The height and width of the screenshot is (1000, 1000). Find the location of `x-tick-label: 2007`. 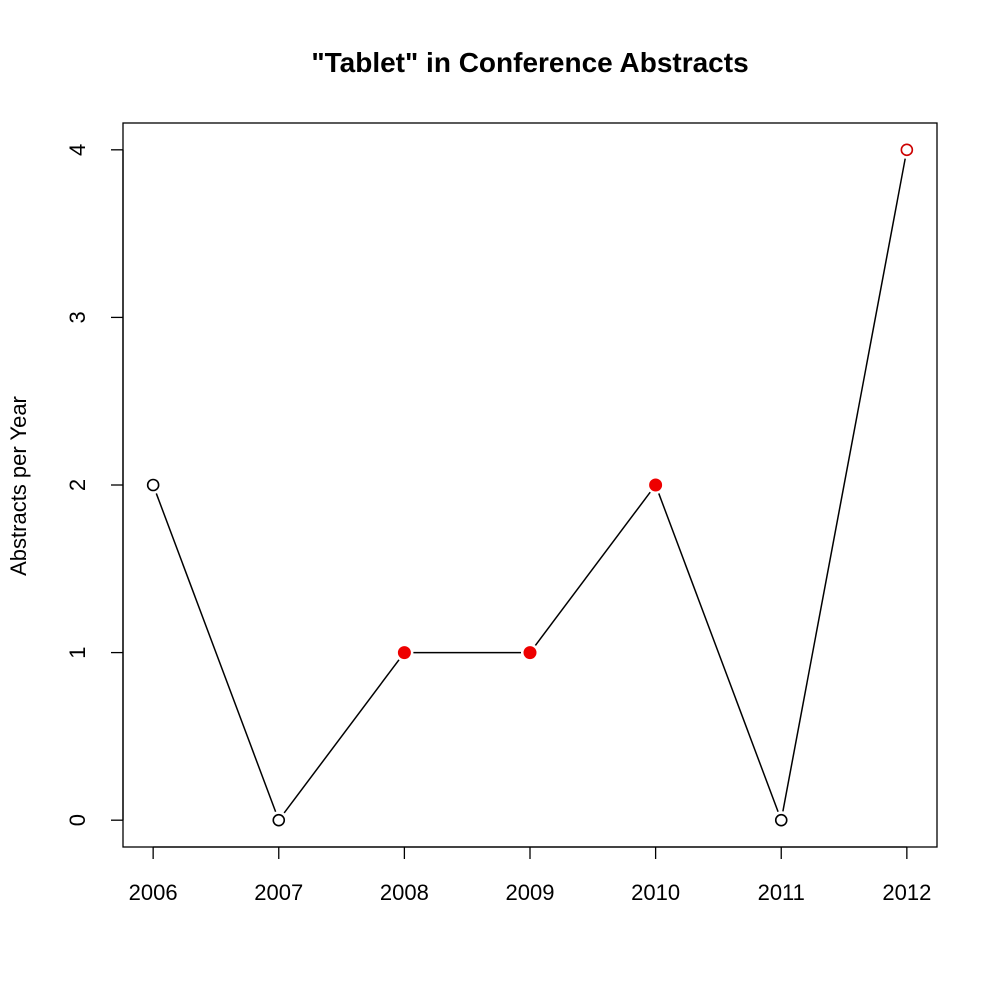

x-tick-label: 2007 is located at coordinates (278, 892).